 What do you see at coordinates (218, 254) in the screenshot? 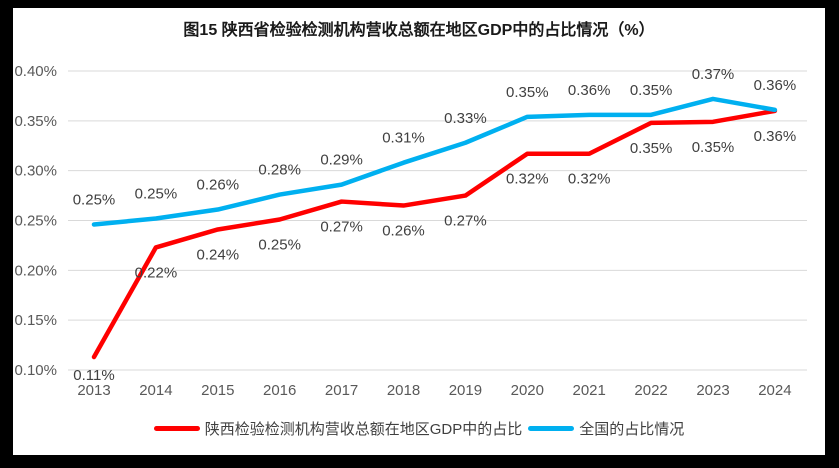
I see `data-label: 0.24%` at bounding box center [218, 254].